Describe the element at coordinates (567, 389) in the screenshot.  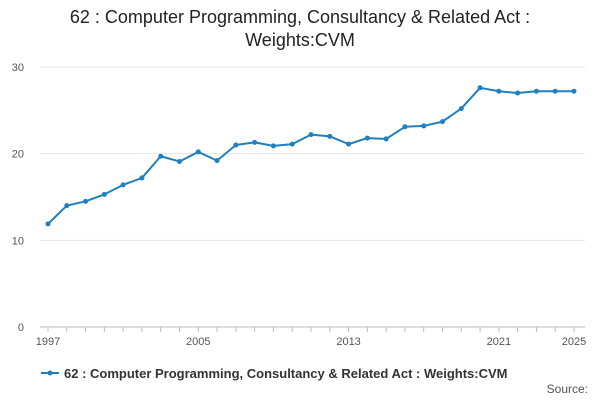
I see `source-label: Source:` at that location.